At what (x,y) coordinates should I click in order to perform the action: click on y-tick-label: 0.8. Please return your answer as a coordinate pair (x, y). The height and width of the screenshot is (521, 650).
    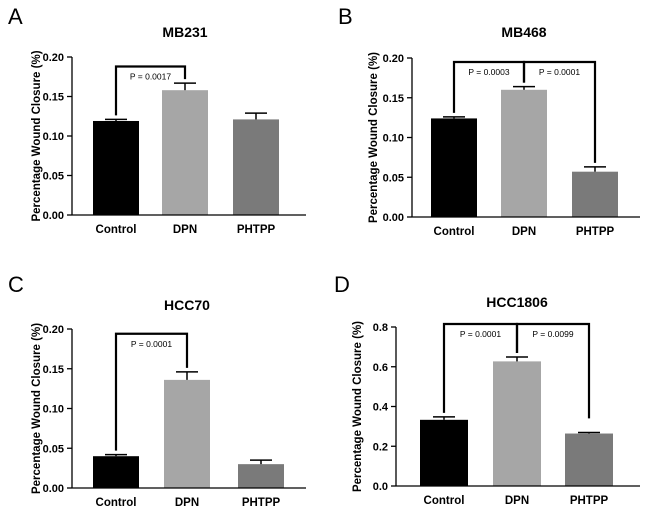
    Looking at the image, I should click on (380, 328).